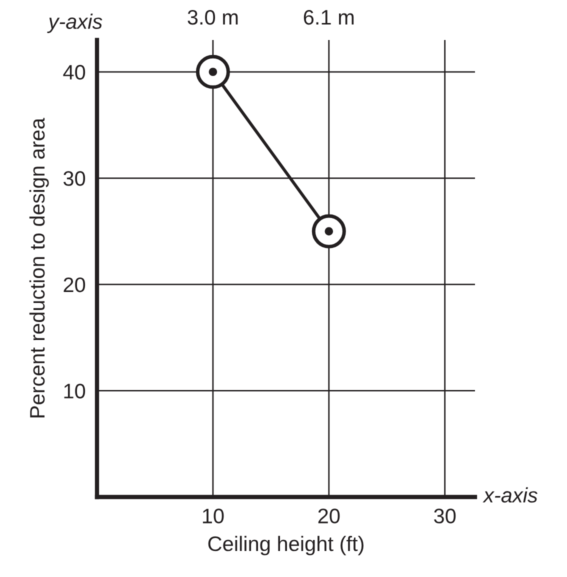  What do you see at coordinates (75, 178) in the screenshot?
I see `y-tick-label: 30` at bounding box center [75, 178].